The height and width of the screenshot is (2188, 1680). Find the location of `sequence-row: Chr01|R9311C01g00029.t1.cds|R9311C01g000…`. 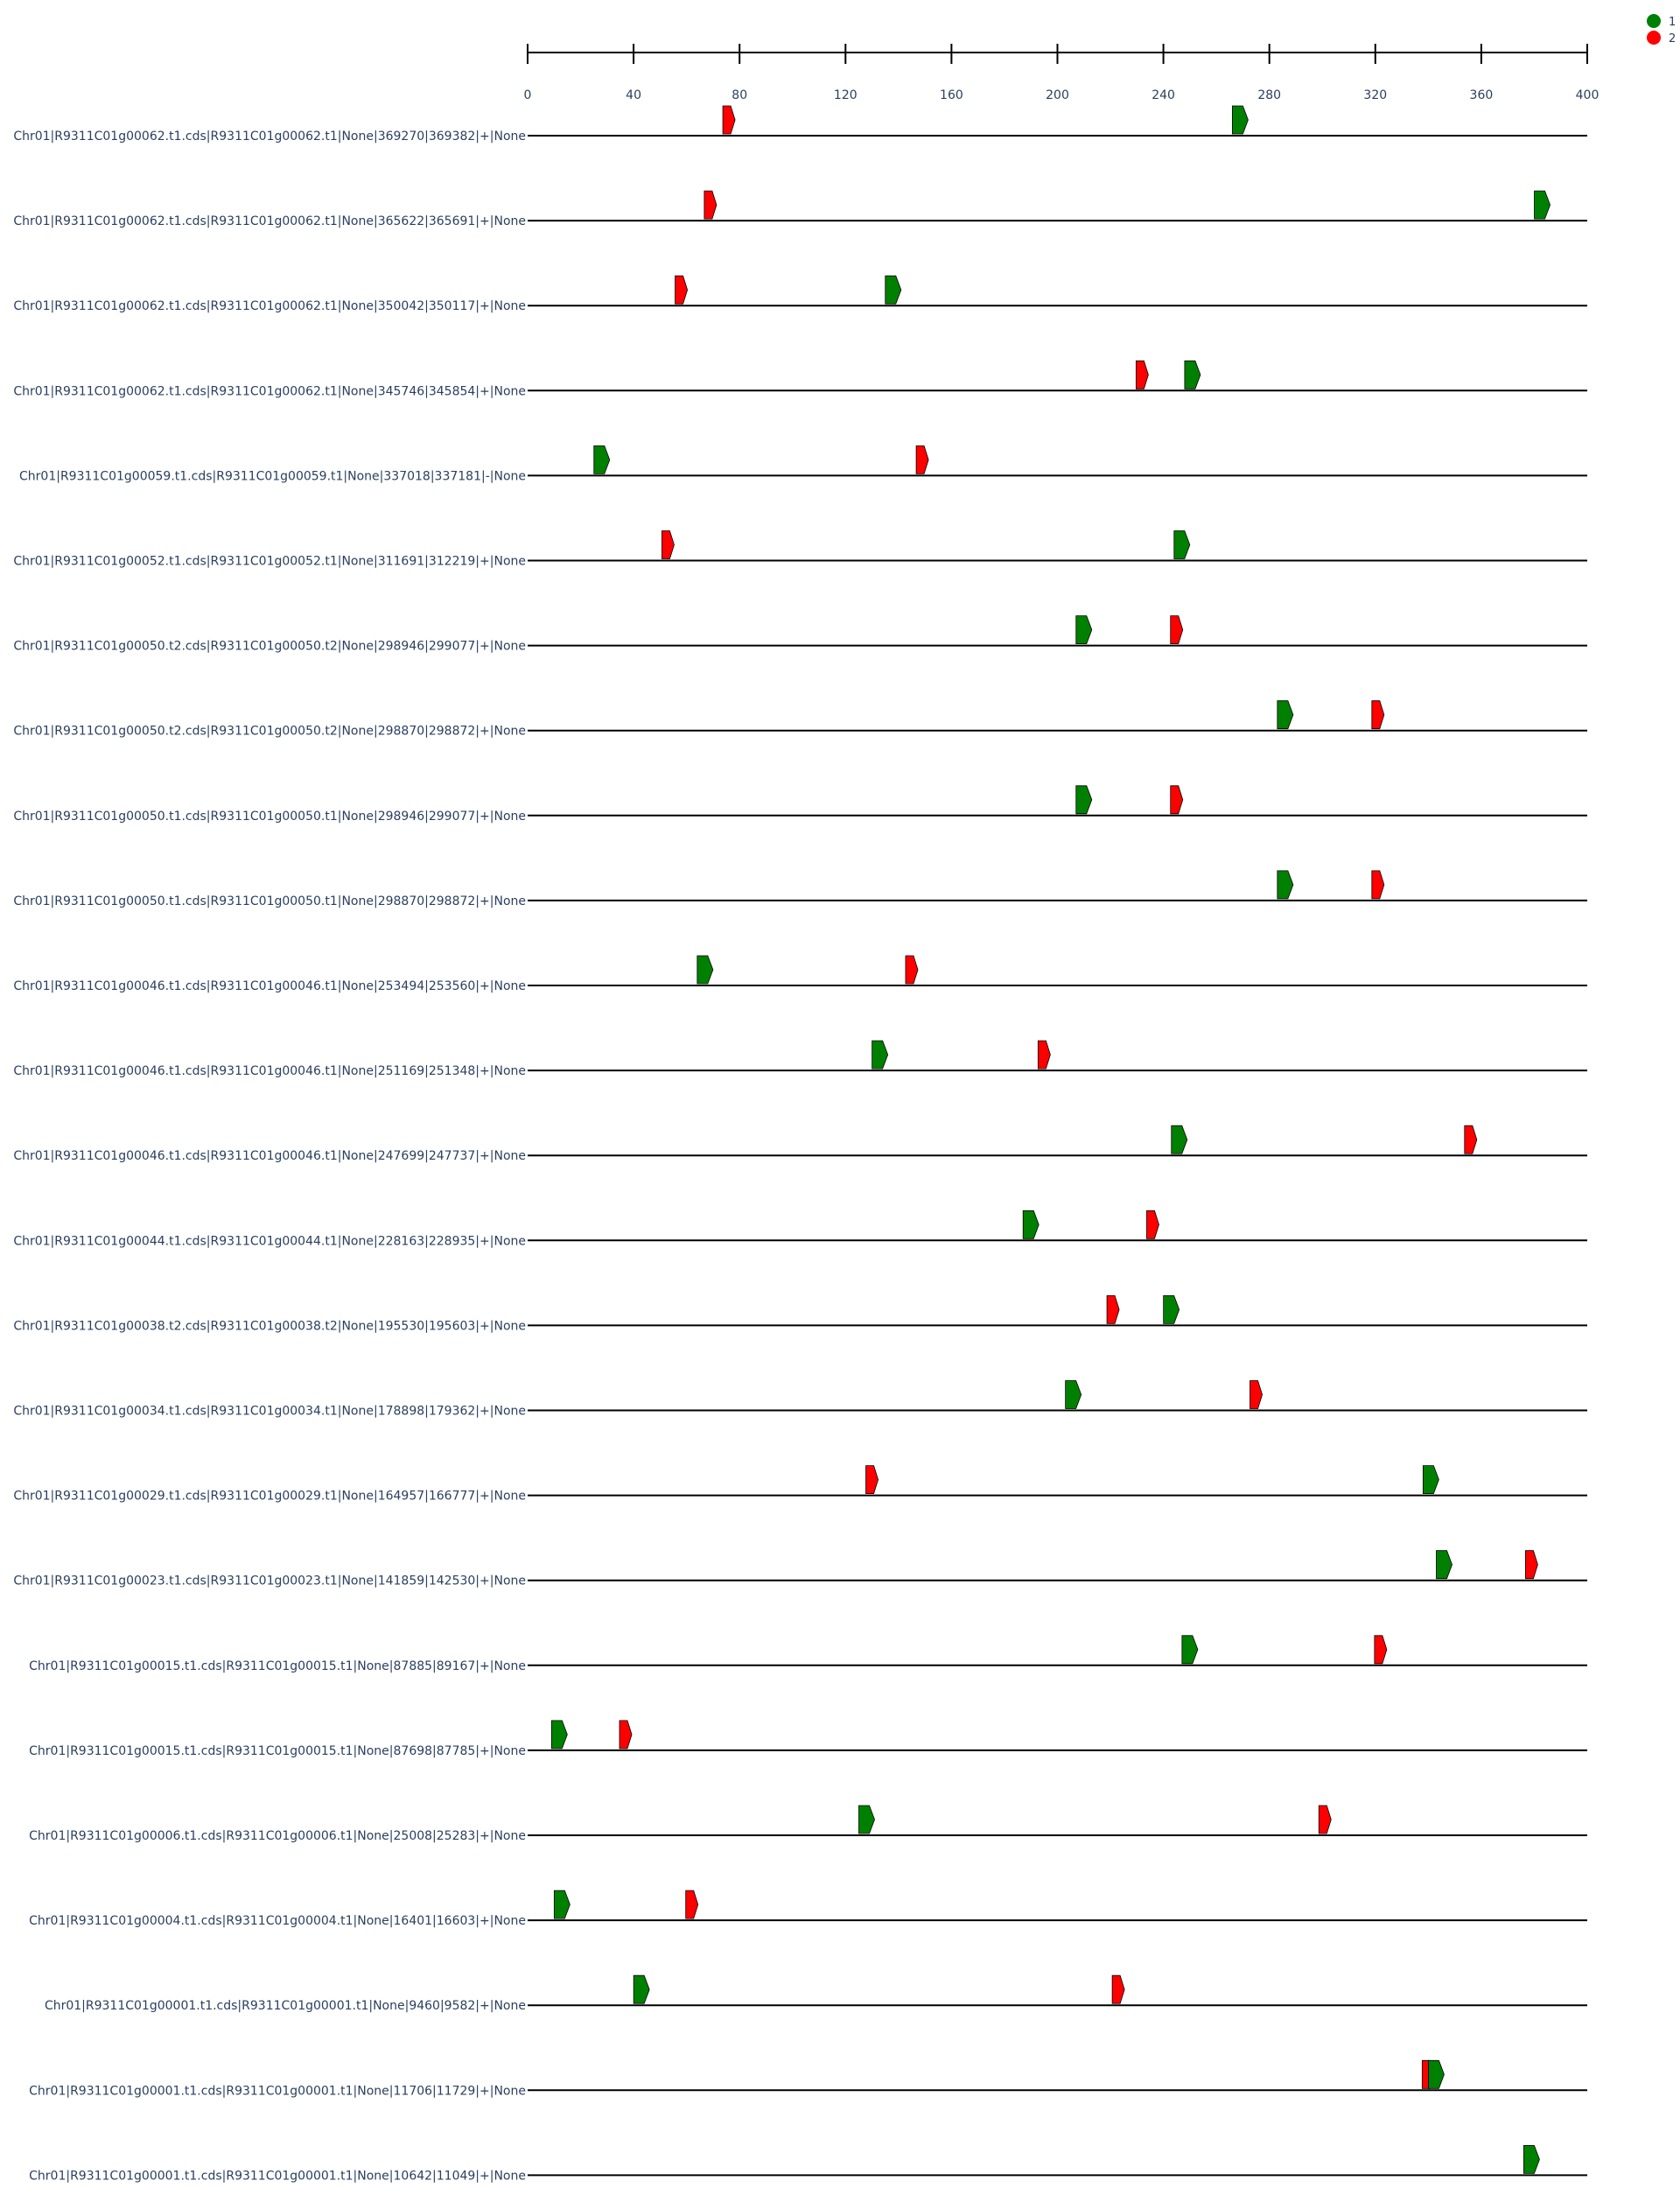

sequence-row: Chr01|R9311C01g00029.t1.cds|R9311C01g000… is located at coordinates (800, 1484).